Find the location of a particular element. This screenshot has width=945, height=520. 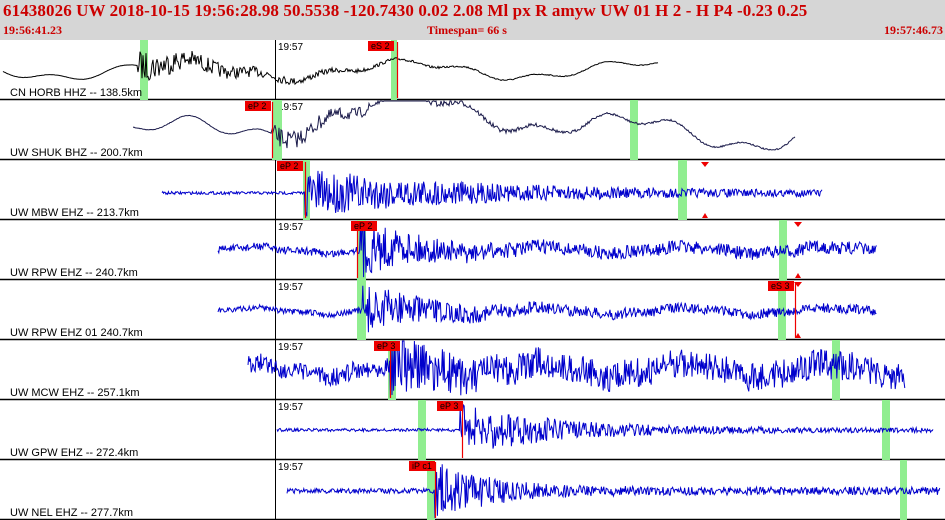

trace-row: 19:57 eP 3 UW MCW EHZ -- 257.1km is located at coordinates (472, 370).